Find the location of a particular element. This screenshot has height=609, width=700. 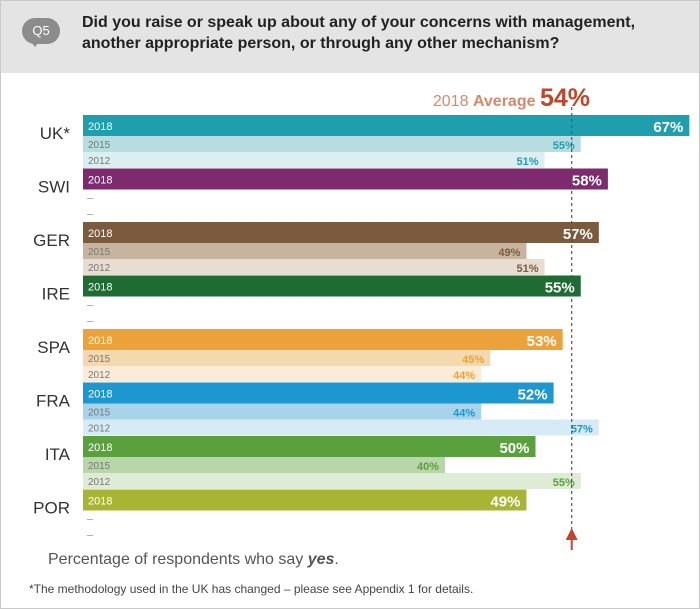

bar-uk-2018 is located at coordinates (386, 125).